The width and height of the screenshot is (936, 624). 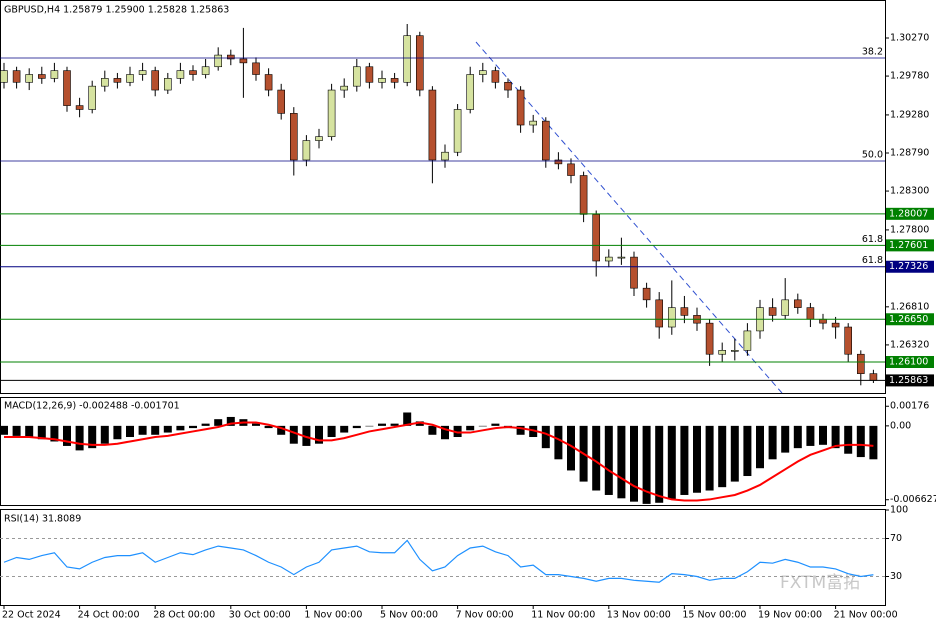 What do you see at coordinates (909, 37) in the screenshot?
I see `y-tick-label: 1.30270` at bounding box center [909, 37].